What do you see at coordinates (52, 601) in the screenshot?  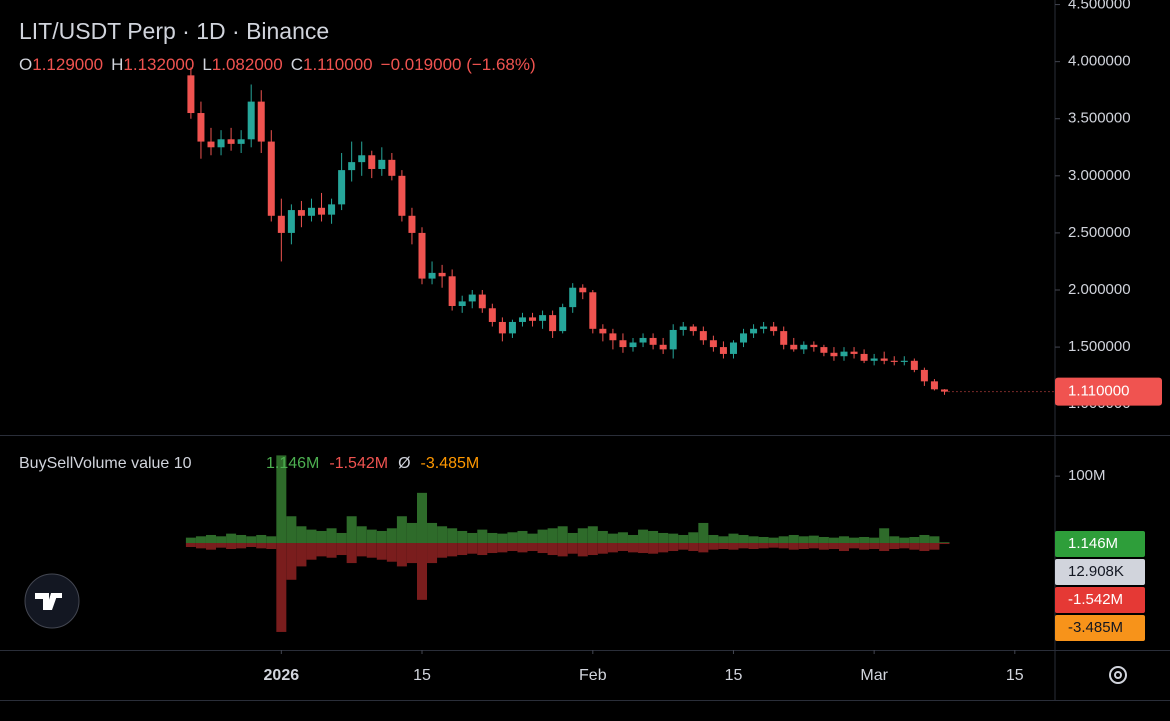 I see `tv-logo` at bounding box center [52, 601].